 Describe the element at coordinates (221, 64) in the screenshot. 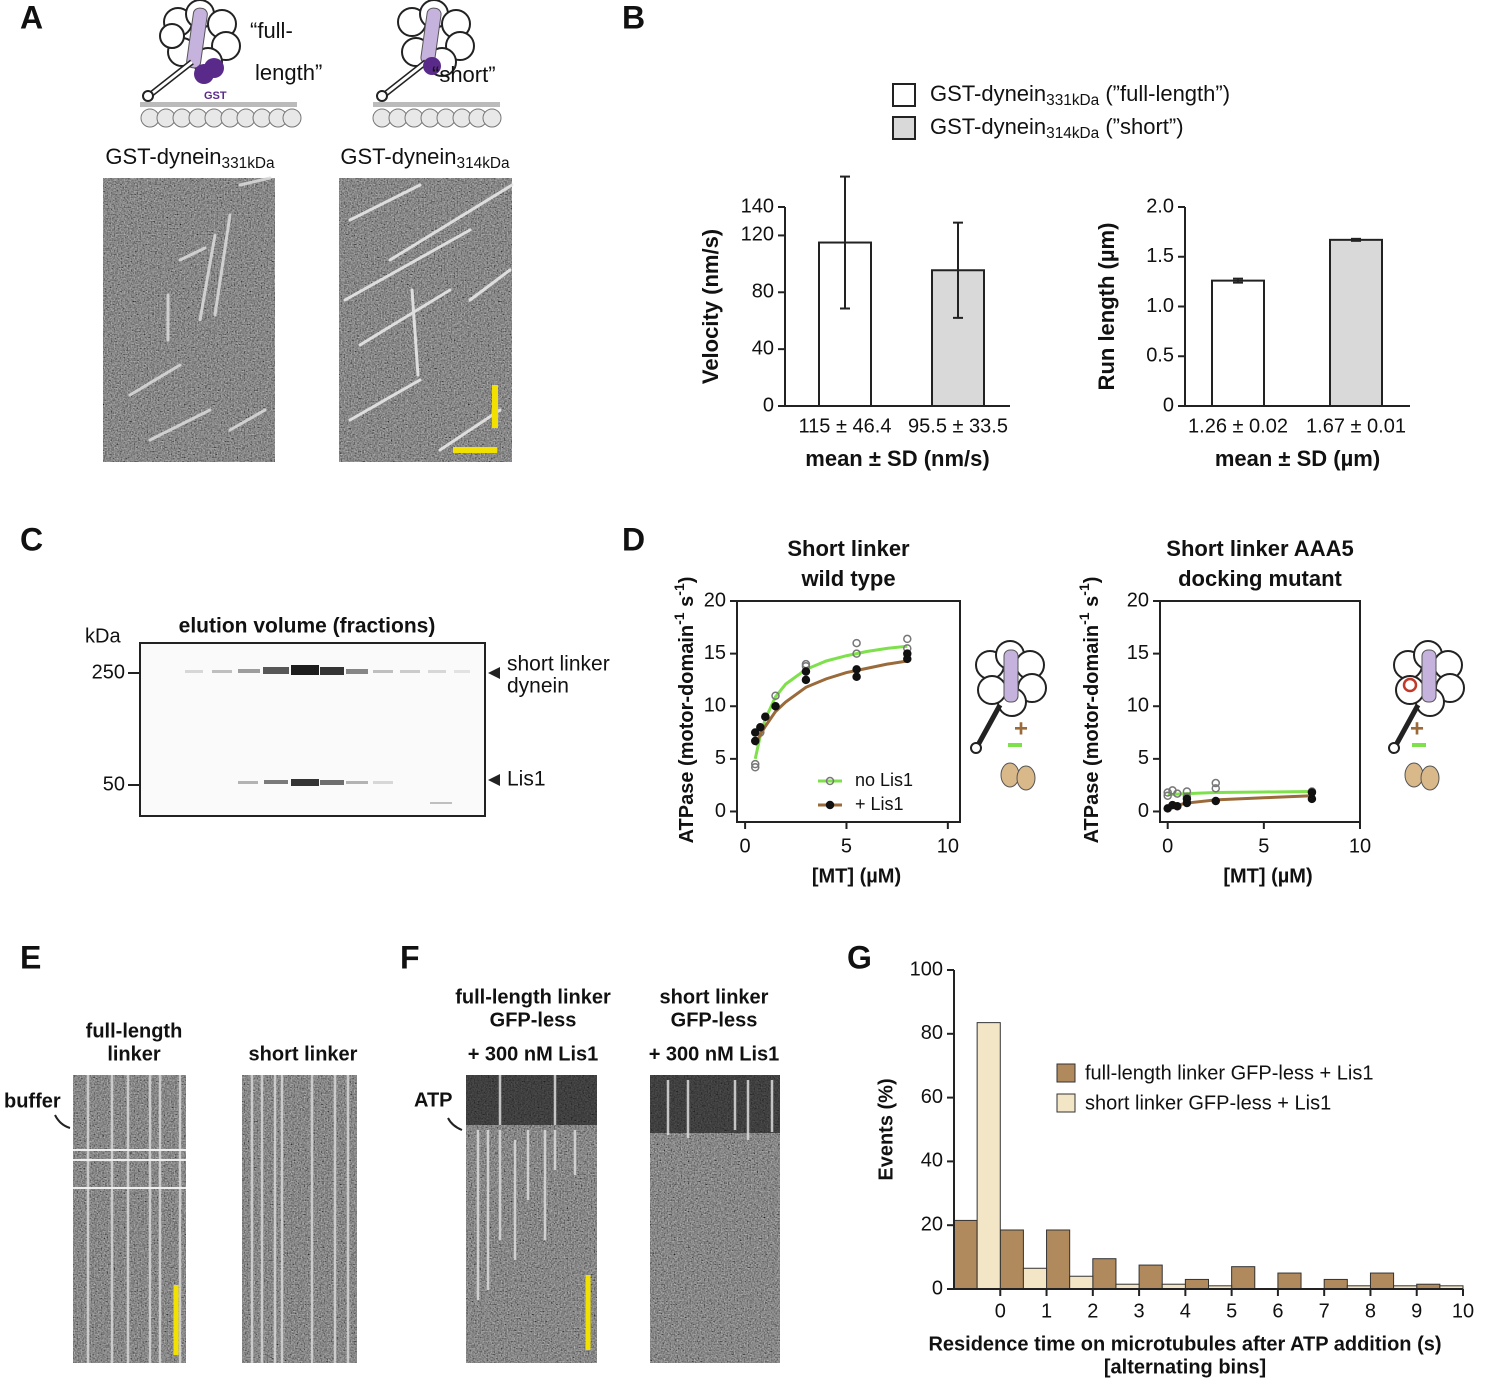

I see `cartoon-full` at that location.